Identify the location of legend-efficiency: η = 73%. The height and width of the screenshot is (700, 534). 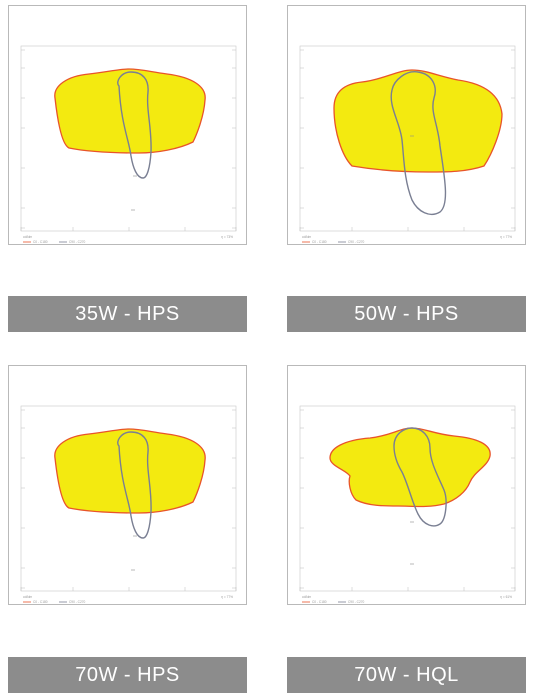
(227, 237).